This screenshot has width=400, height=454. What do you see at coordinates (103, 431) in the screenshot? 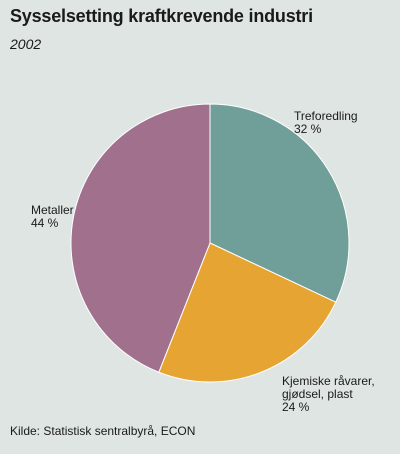
I see `chart-source: Kilde: Statistisk sentralbyrå, ECON` at bounding box center [103, 431].